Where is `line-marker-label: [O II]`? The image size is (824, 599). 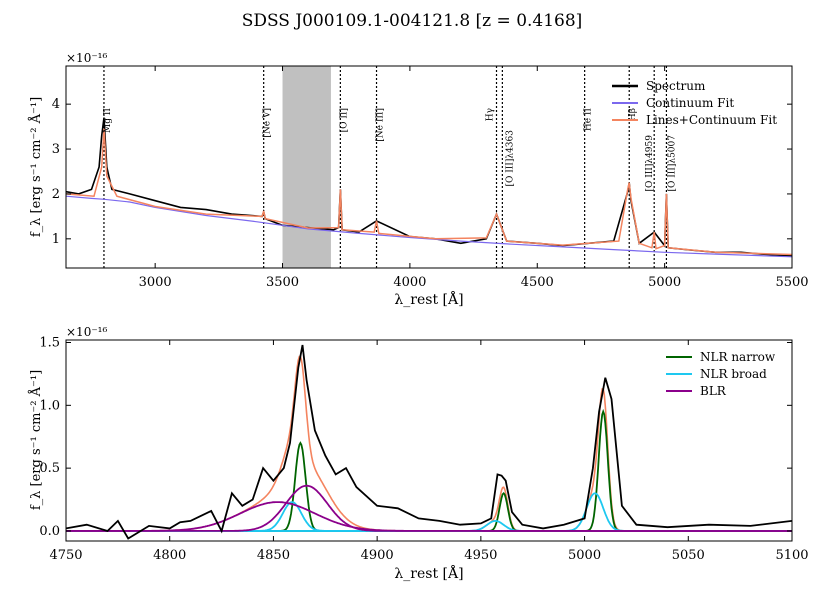
line-marker-label: [O II] is located at coordinates (344, 120).